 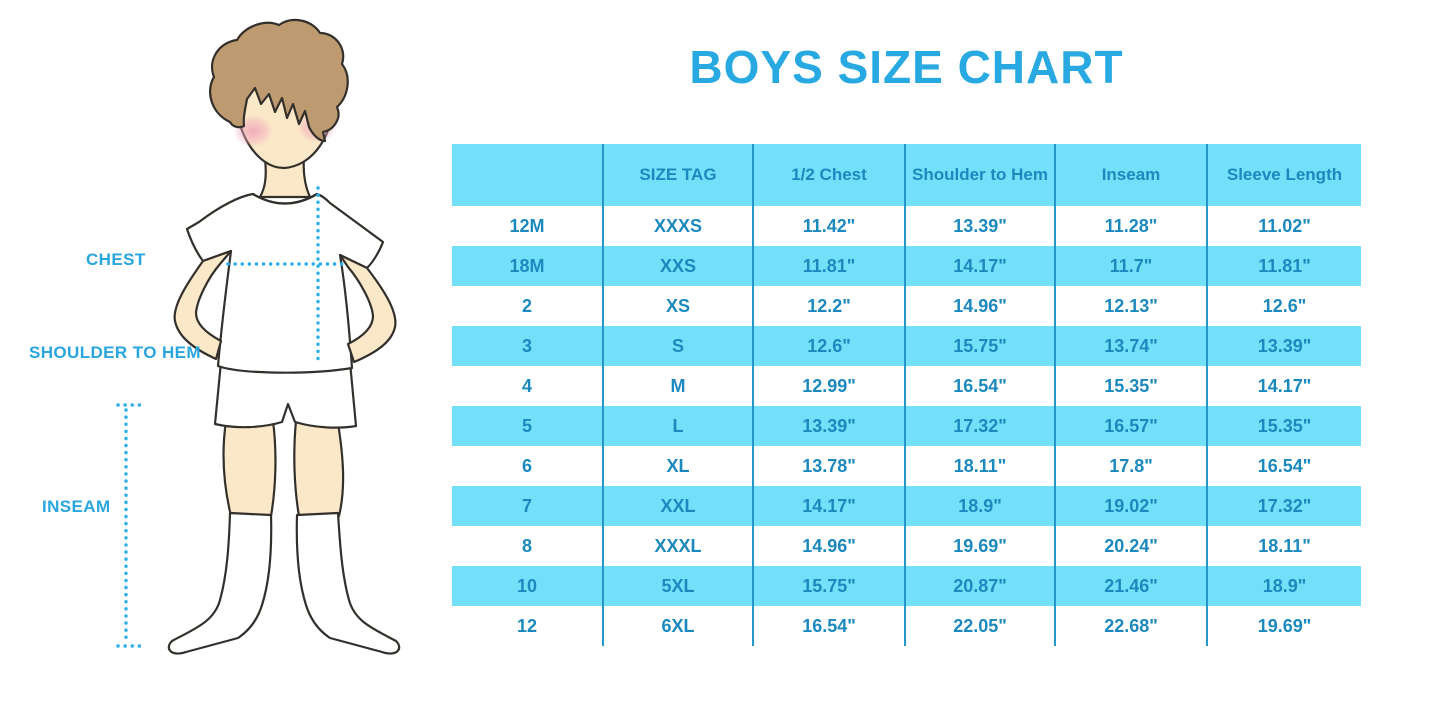 I want to click on boy-right-arm, so click(x=367, y=308).